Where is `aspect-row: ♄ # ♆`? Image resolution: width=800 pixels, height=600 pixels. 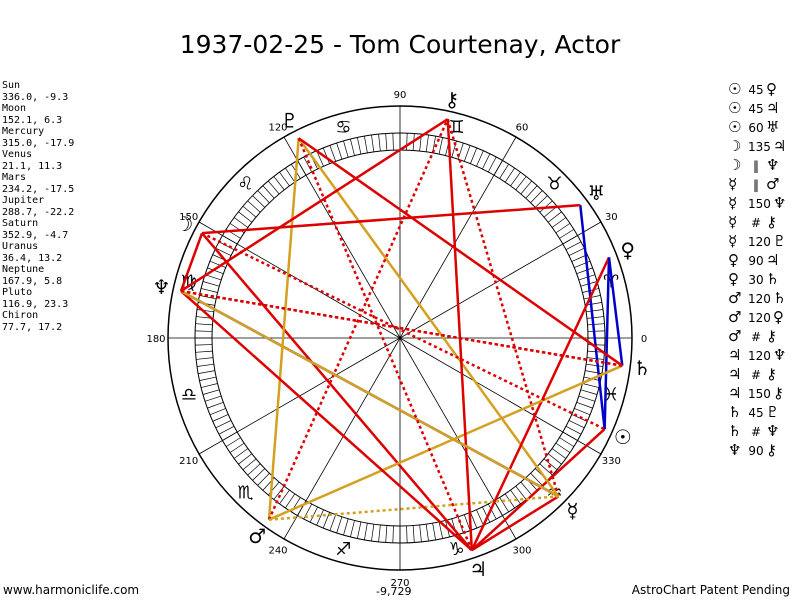 aspect-row: ♄ # ♆ is located at coordinates (759, 431).